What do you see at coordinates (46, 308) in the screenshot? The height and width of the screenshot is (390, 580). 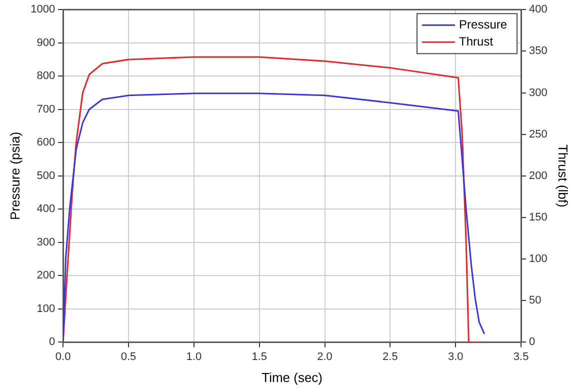 I see `y-tick-label: 100` at bounding box center [46, 308].